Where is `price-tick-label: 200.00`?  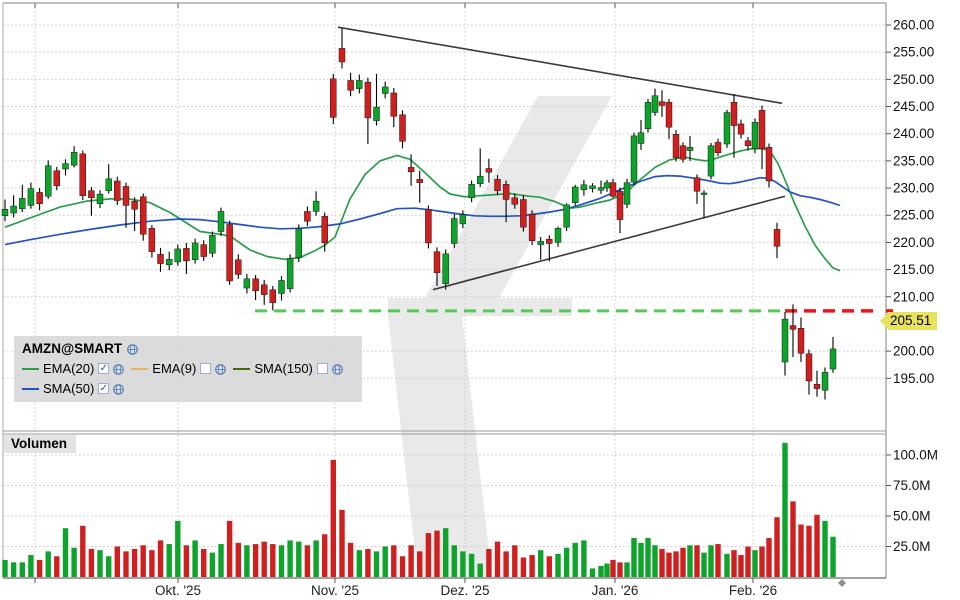 price-tick-label: 200.00 is located at coordinates (913, 351).